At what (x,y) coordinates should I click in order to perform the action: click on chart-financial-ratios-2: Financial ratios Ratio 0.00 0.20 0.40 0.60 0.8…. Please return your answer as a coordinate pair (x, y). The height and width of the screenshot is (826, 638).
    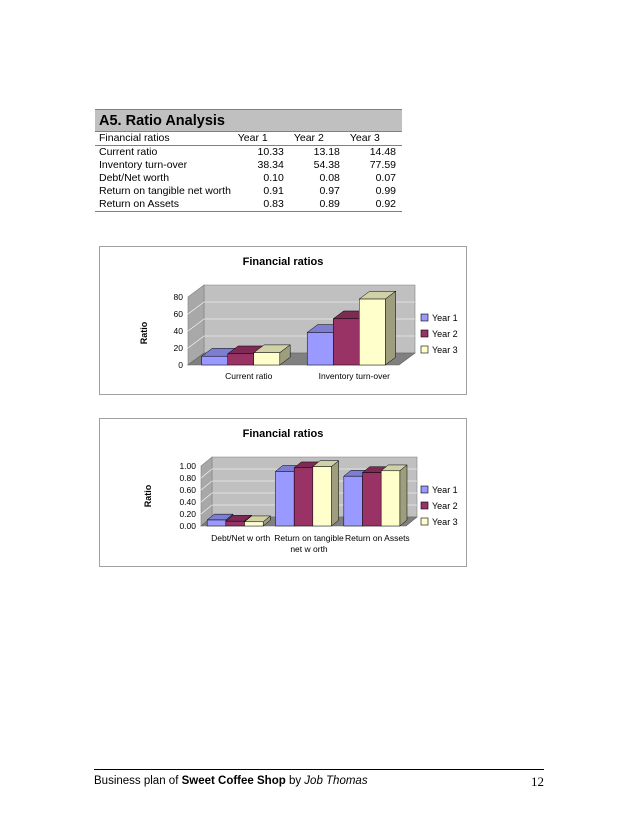
    Looking at the image, I should click on (283, 492).